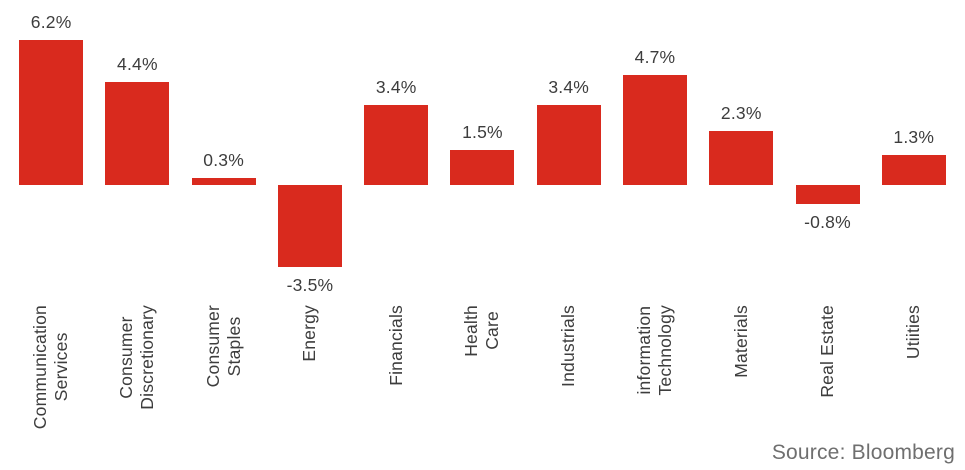 Image resolution: width=965 pixels, height=470 pixels. What do you see at coordinates (310, 370) in the screenshot?
I see `category-cell: Energy` at bounding box center [310, 370].